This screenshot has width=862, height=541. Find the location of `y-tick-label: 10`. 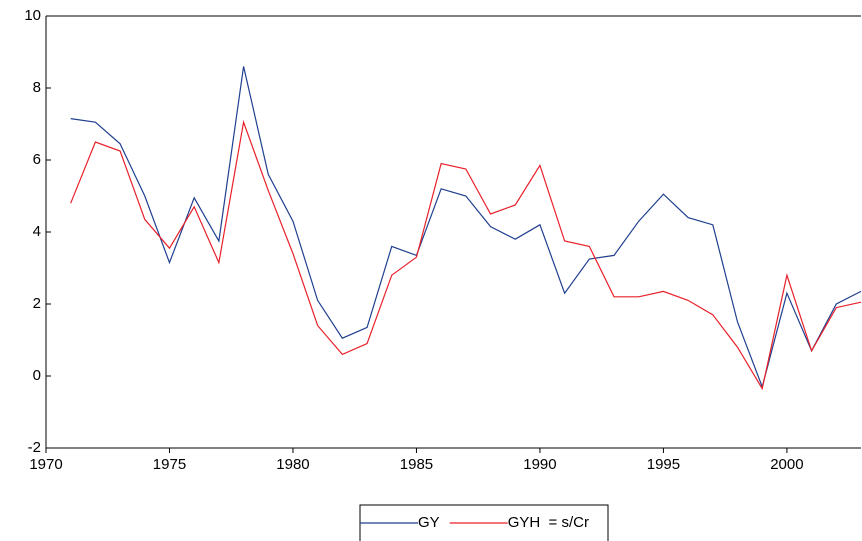

y-tick-label: 10 is located at coordinates (32, 15).